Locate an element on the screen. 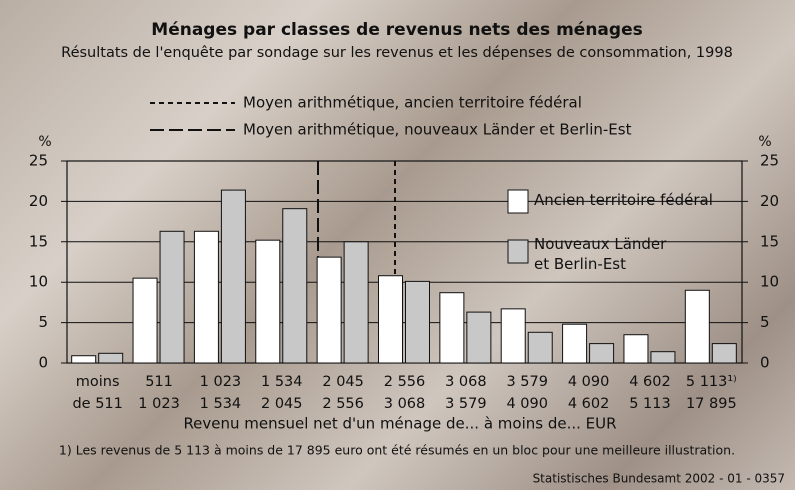 The height and width of the screenshot is (490, 795). x-tick-label: 2 045 2 556 is located at coordinates (343, 393).